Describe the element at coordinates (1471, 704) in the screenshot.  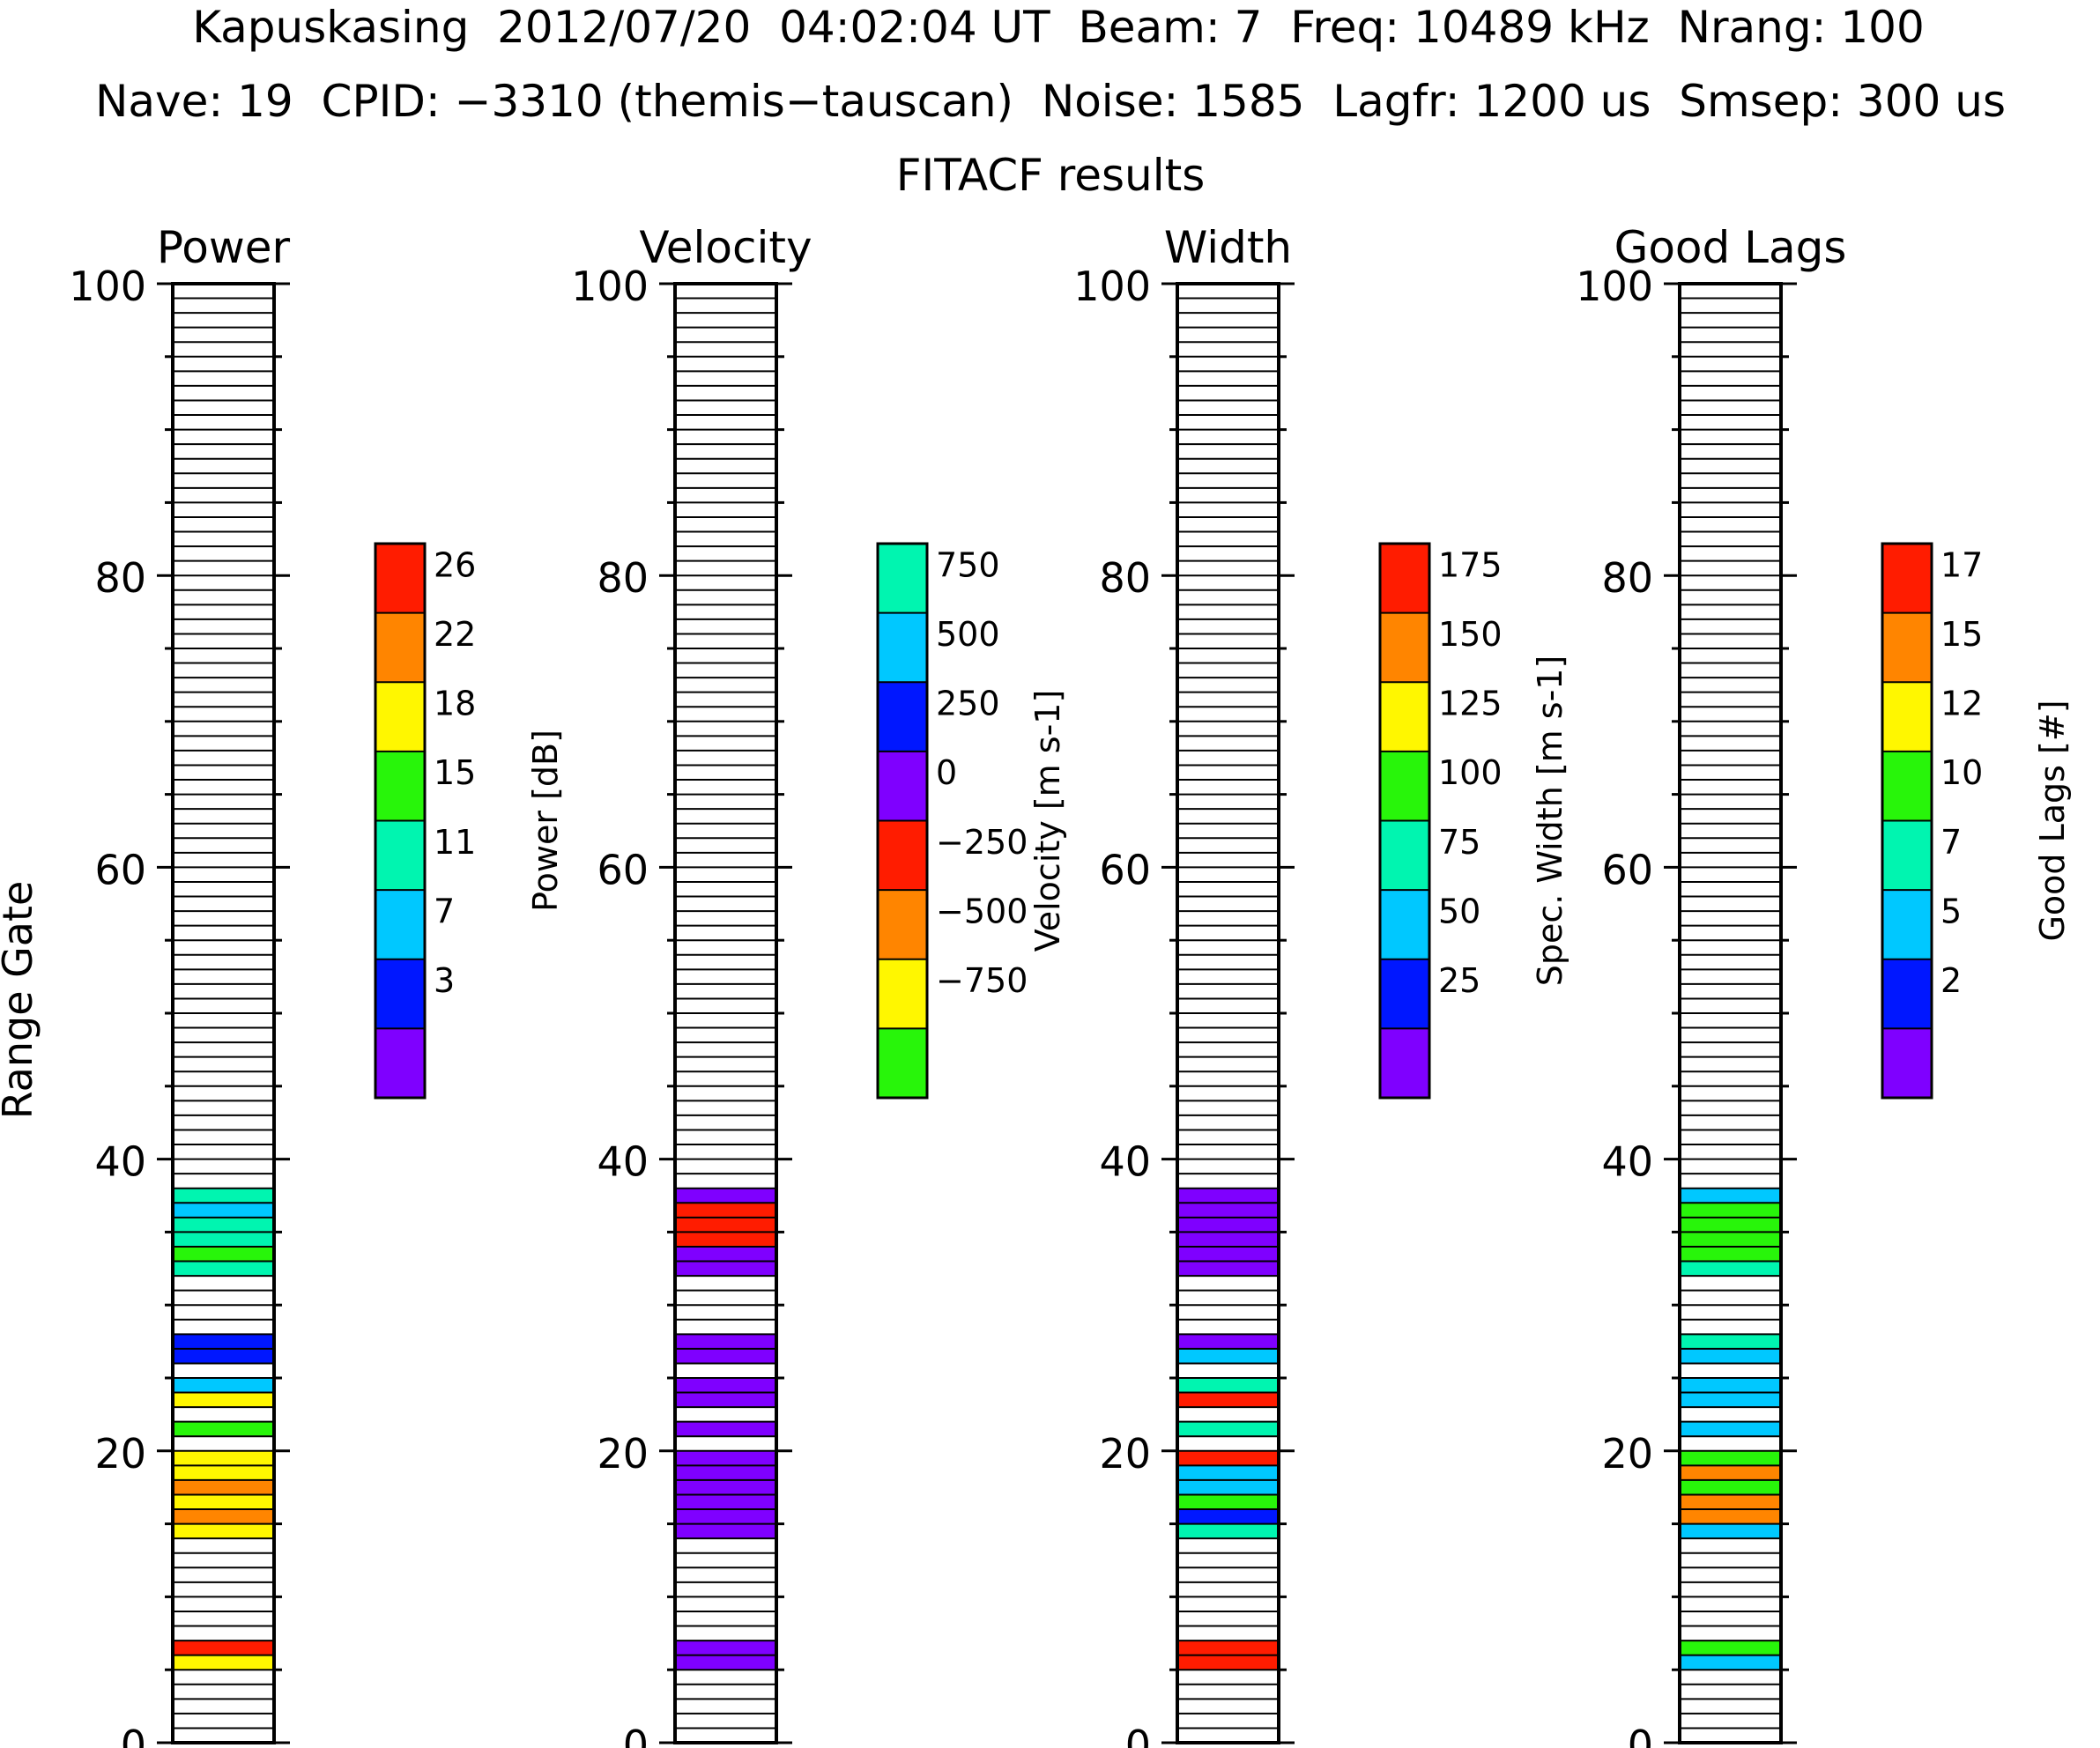
I see `colorbar-tick-label: 125` at that location.